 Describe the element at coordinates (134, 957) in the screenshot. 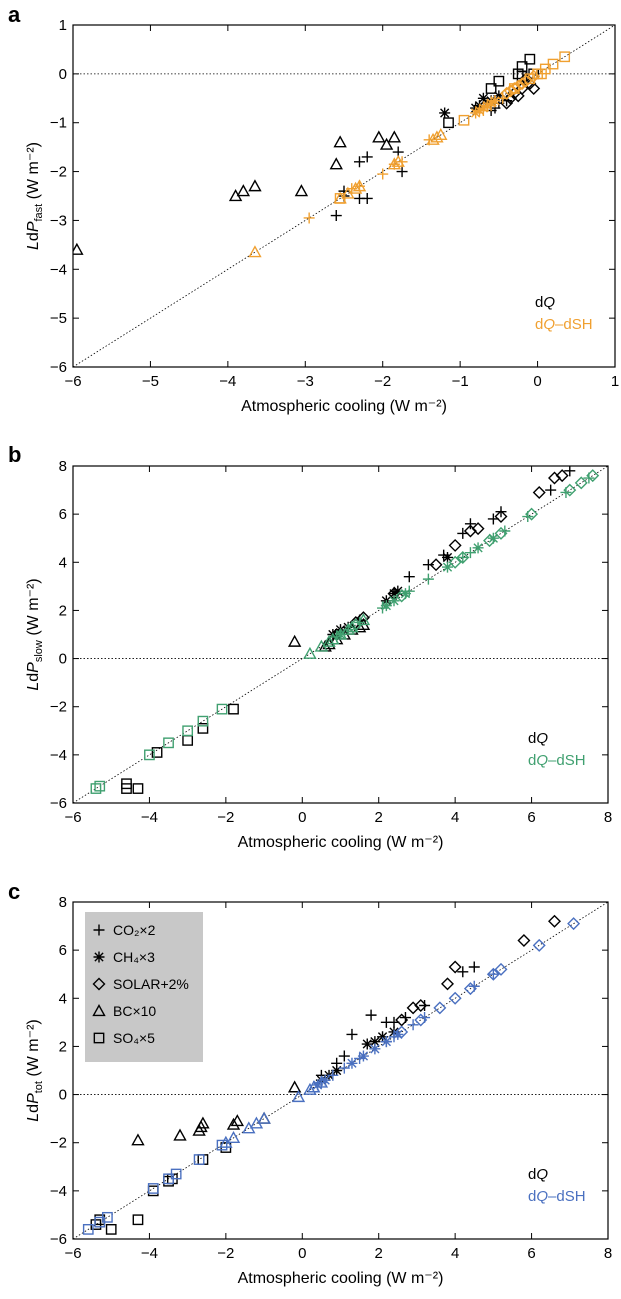

I see `marker-legend-label: CH₄×3` at that location.